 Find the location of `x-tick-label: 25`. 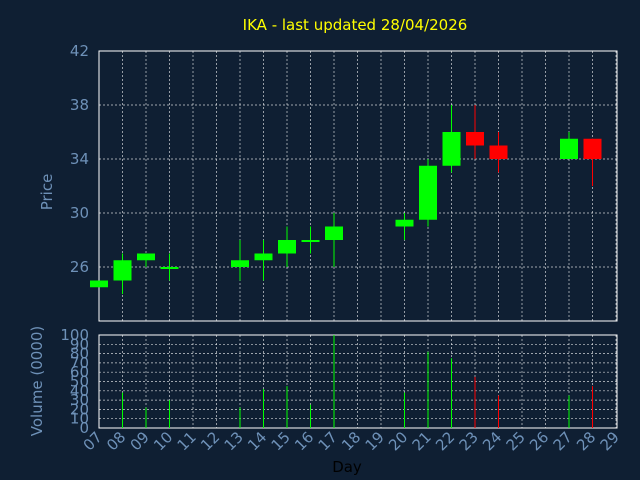

x-tick-label: 25 is located at coordinates (516, 441).